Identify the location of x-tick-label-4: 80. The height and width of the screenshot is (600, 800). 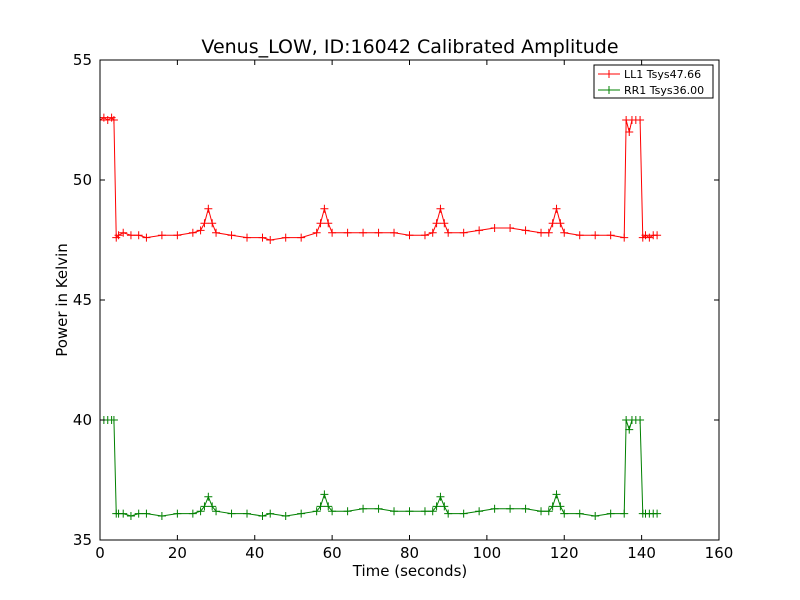
(409, 553).